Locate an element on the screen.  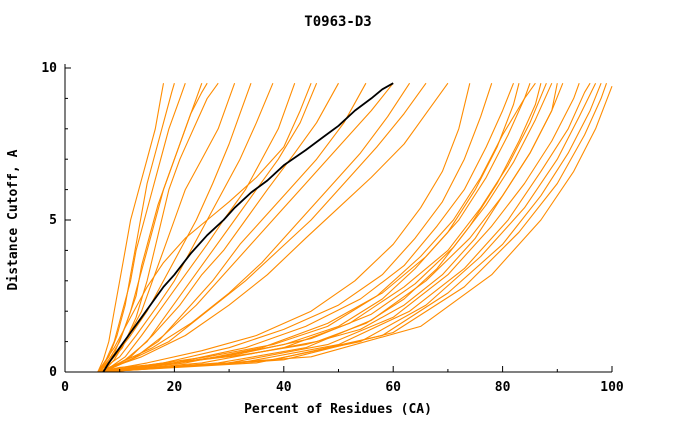
x-tick-label: 0 is located at coordinates (65, 387).